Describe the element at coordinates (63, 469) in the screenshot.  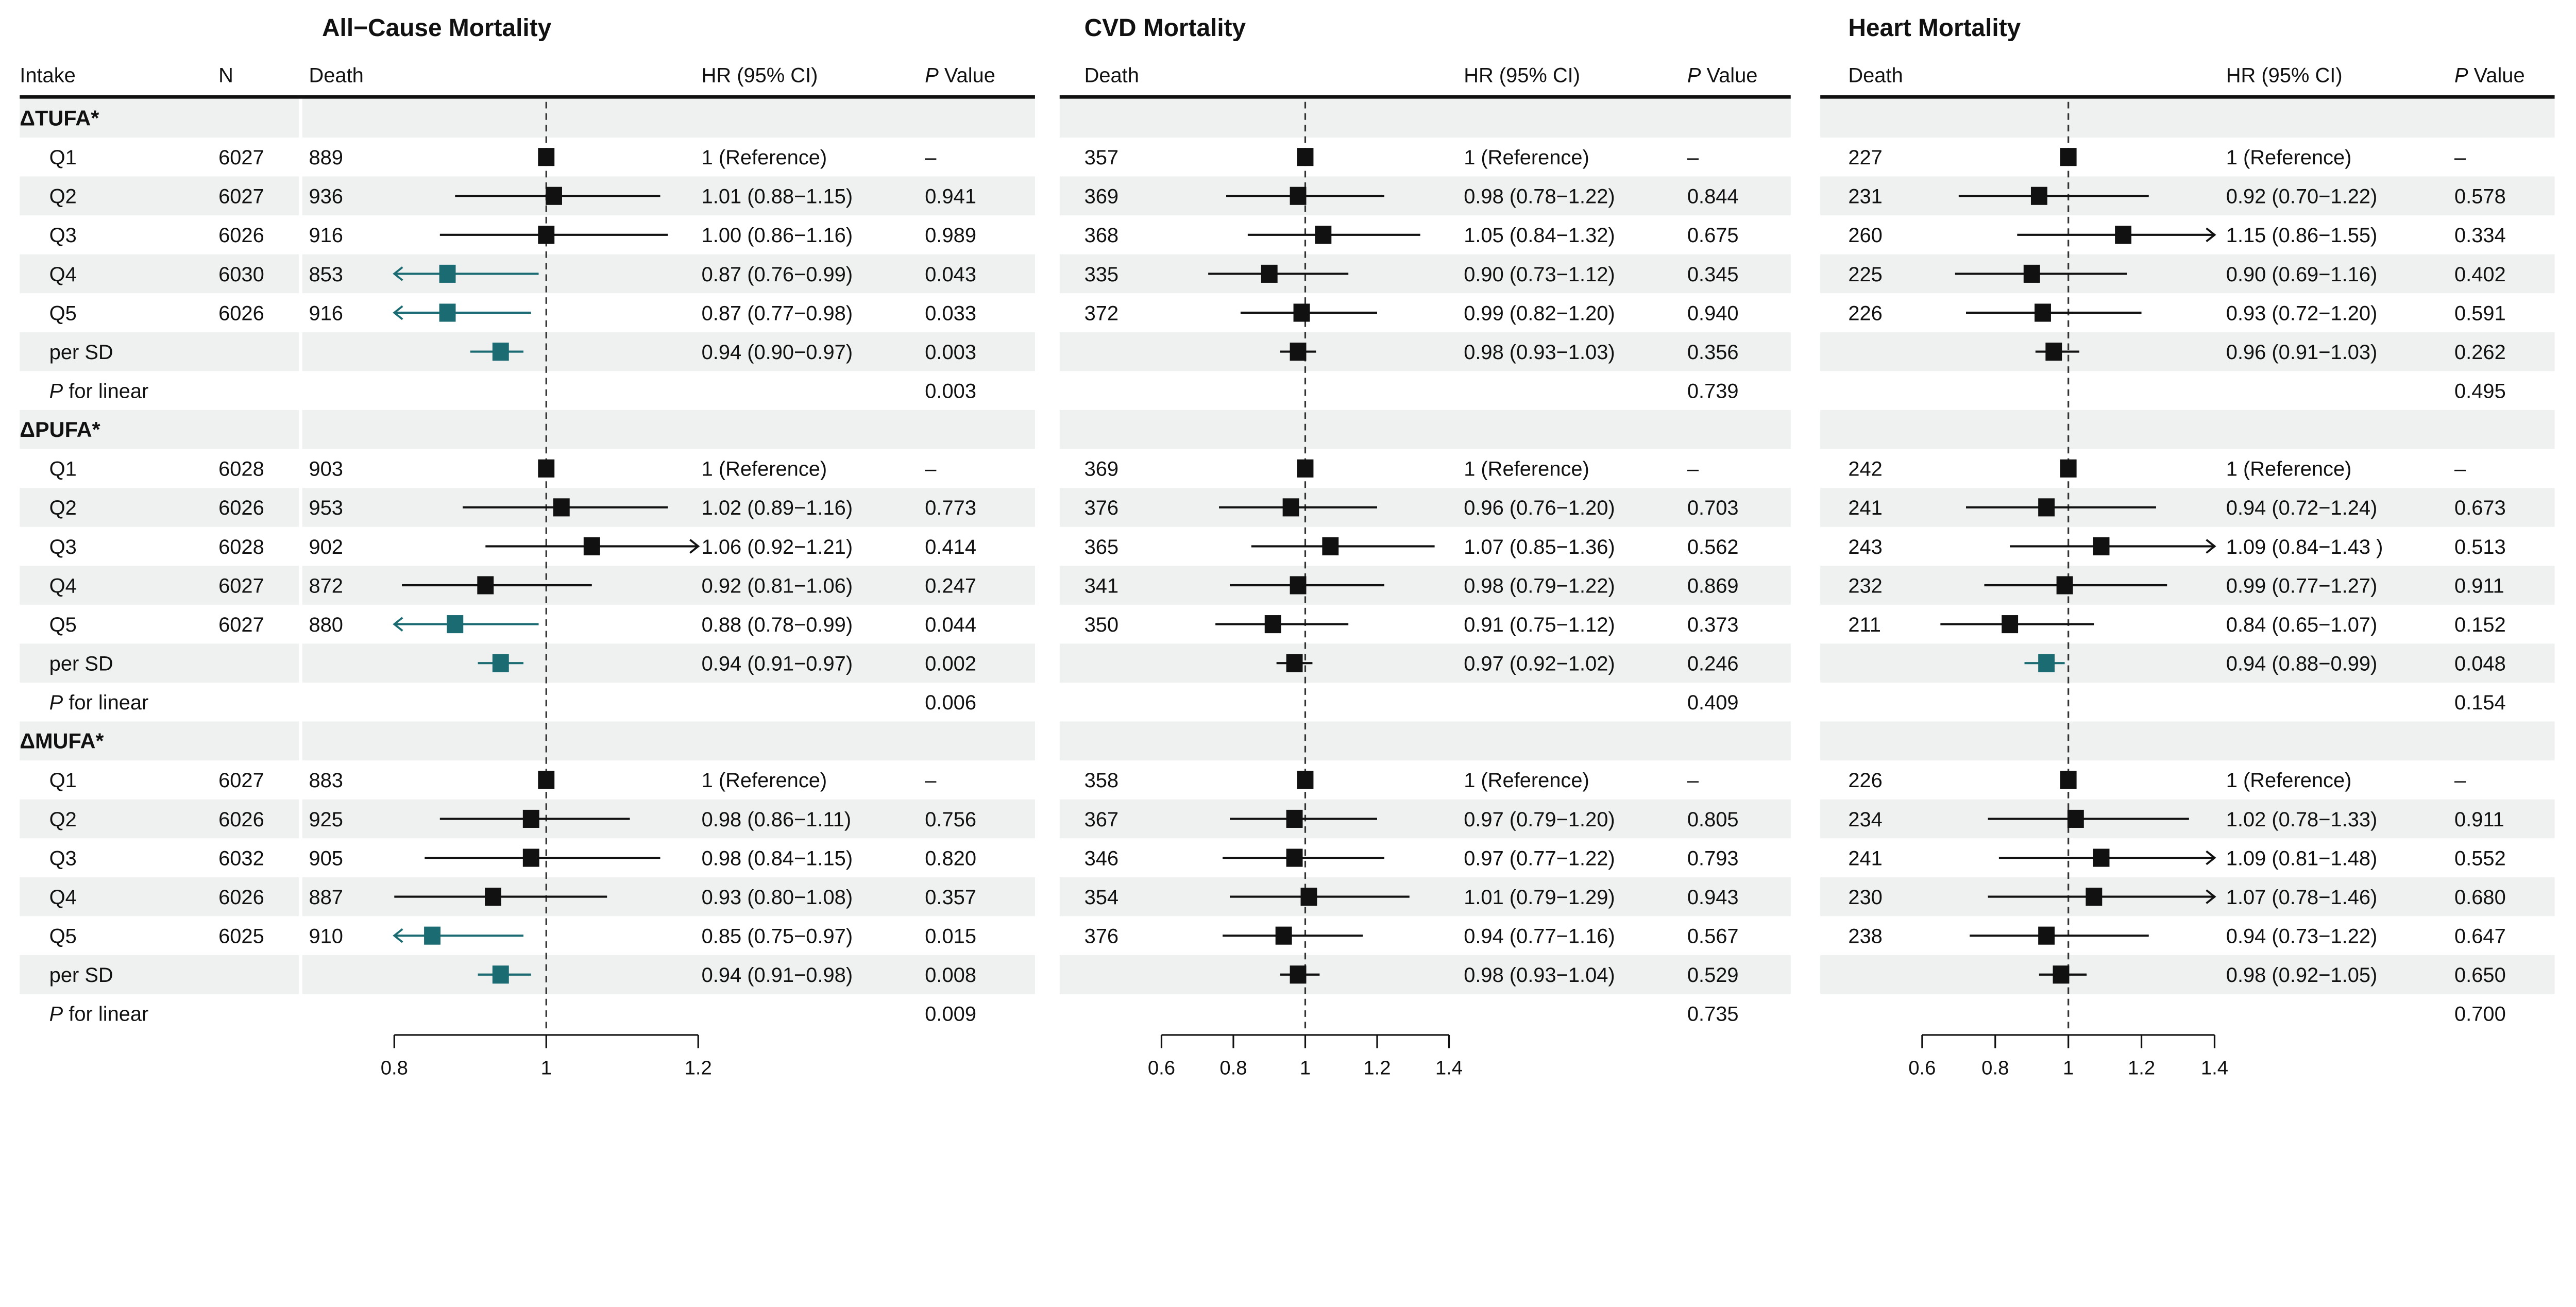
I see `row-label: Q1` at that location.